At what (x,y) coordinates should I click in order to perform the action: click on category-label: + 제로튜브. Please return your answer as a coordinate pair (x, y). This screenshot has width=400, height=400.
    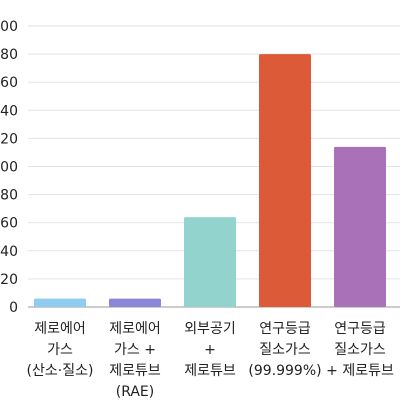
    Looking at the image, I should click on (360, 371).